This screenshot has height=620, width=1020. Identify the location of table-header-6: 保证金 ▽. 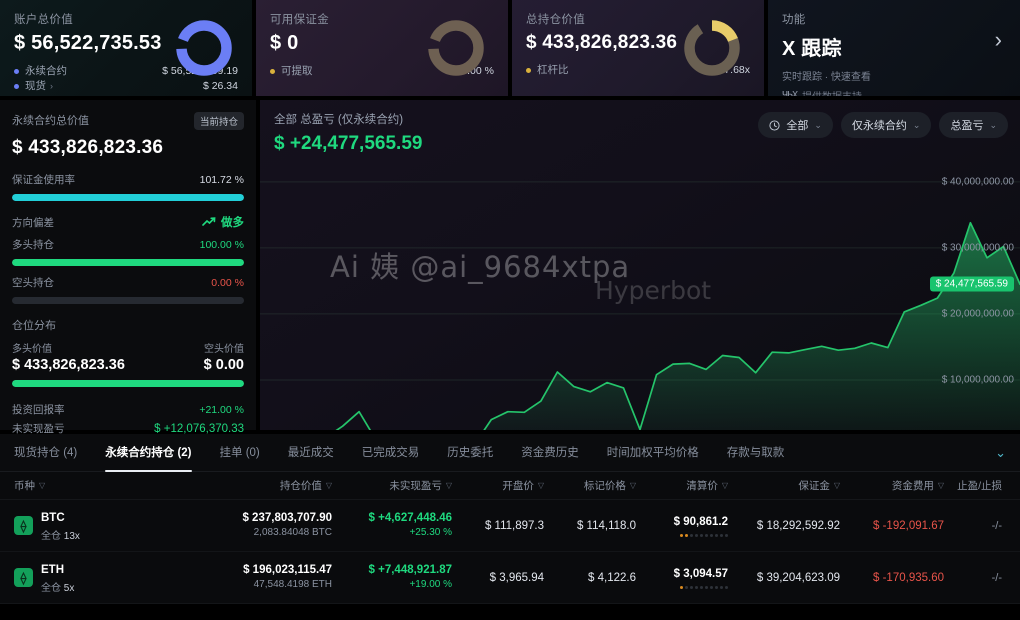
(784, 485).